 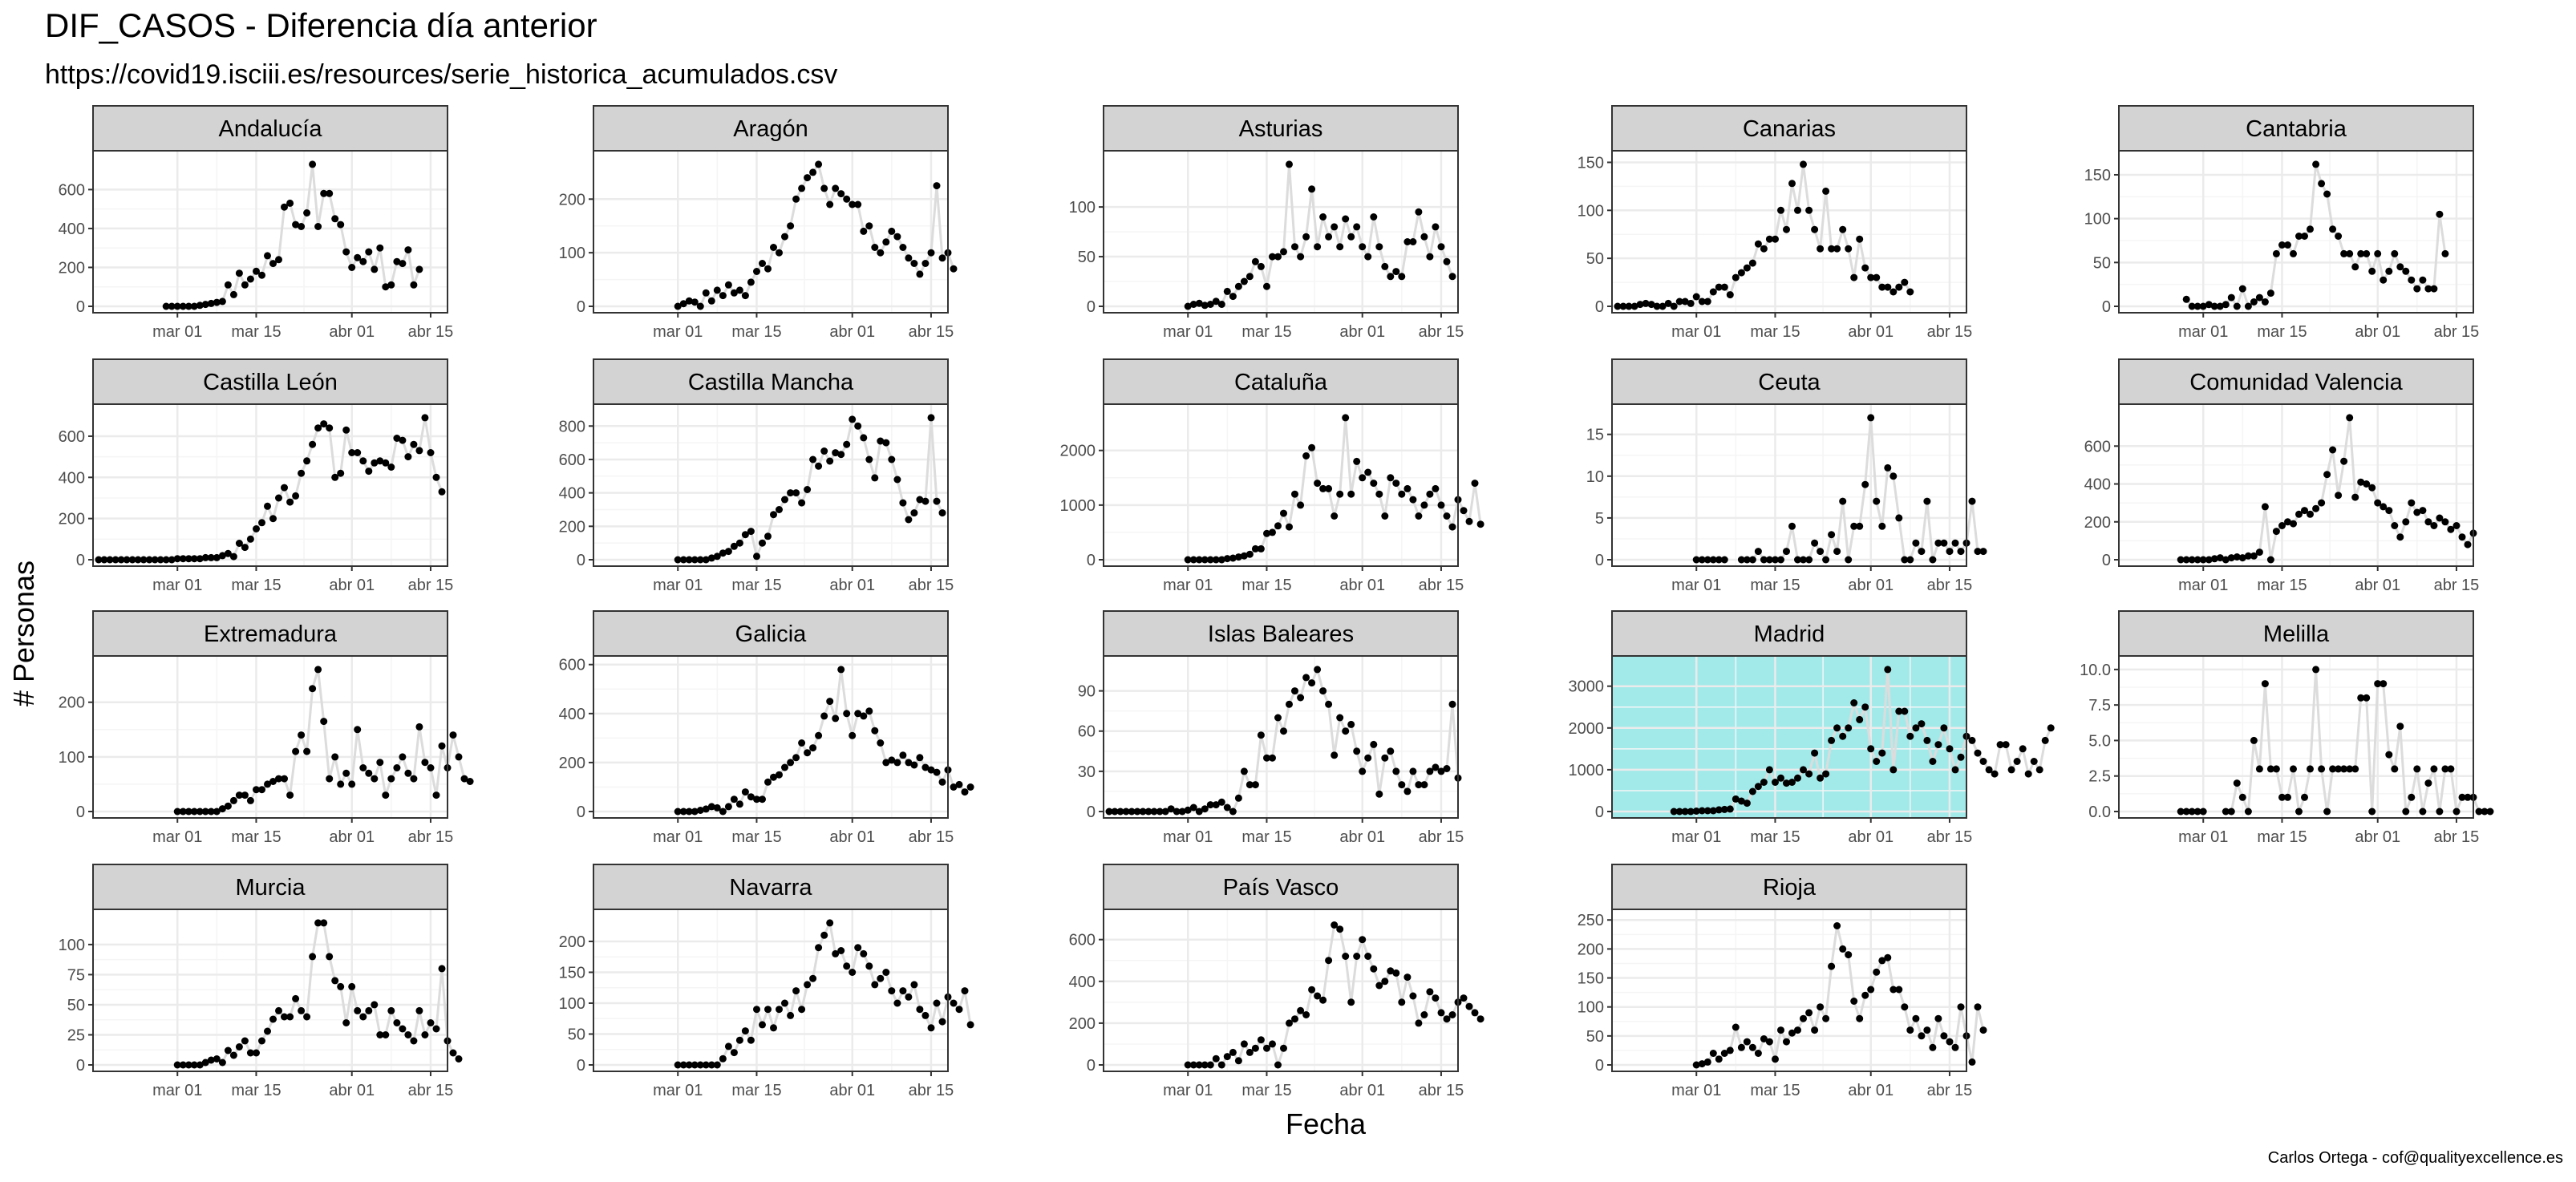 I want to click on y-tick-label: 100, so click(x=72, y=758).